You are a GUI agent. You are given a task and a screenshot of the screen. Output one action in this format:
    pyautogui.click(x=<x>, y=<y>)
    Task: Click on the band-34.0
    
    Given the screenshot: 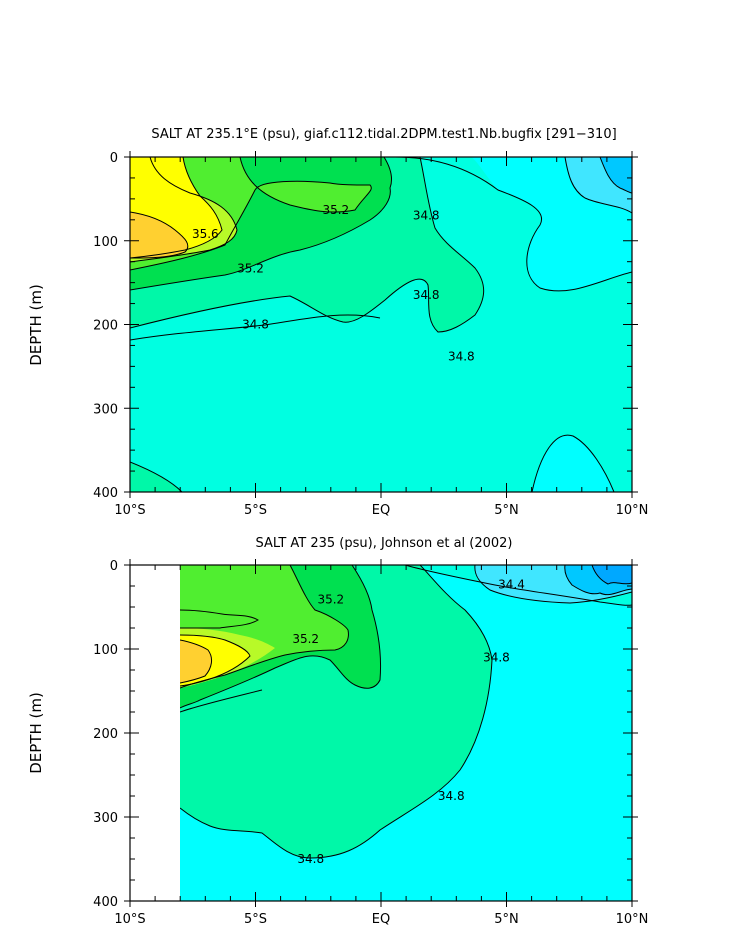 What is the action you would take?
    pyautogui.click(x=612, y=574)
    